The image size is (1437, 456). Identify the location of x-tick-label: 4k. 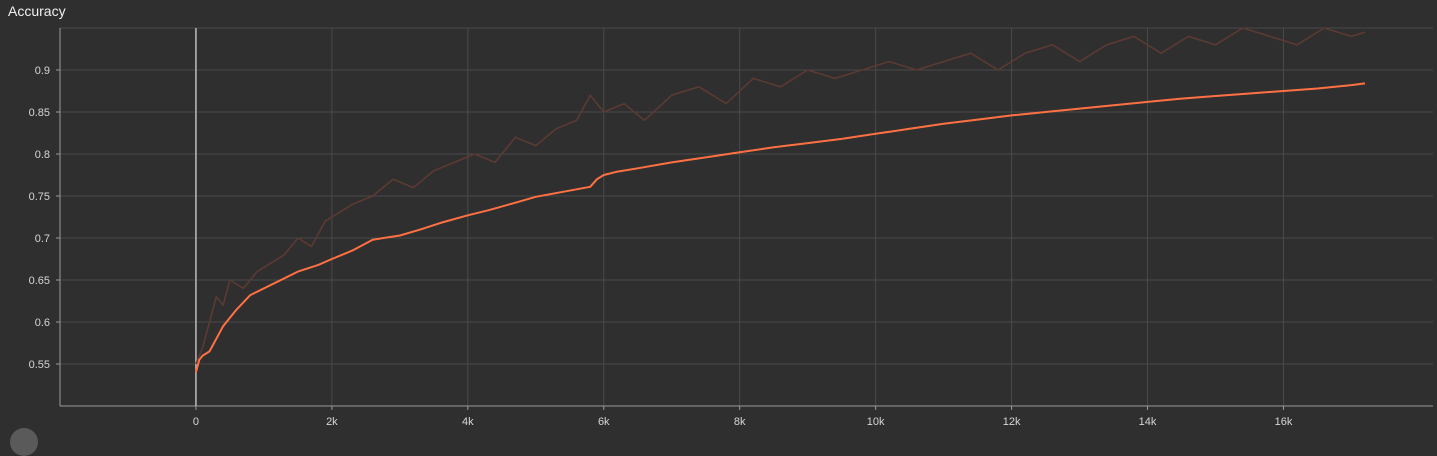
(468, 422).